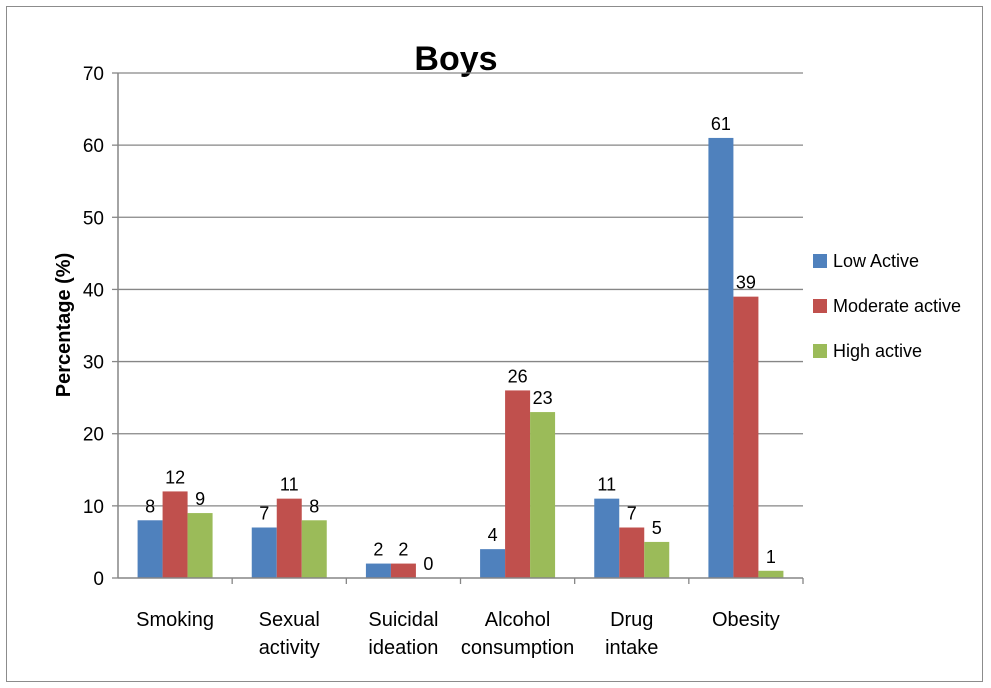 This screenshot has height=688, width=991. What do you see at coordinates (543, 398) in the screenshot?
I see `data-label: 23` at bounding box center [543, 398].